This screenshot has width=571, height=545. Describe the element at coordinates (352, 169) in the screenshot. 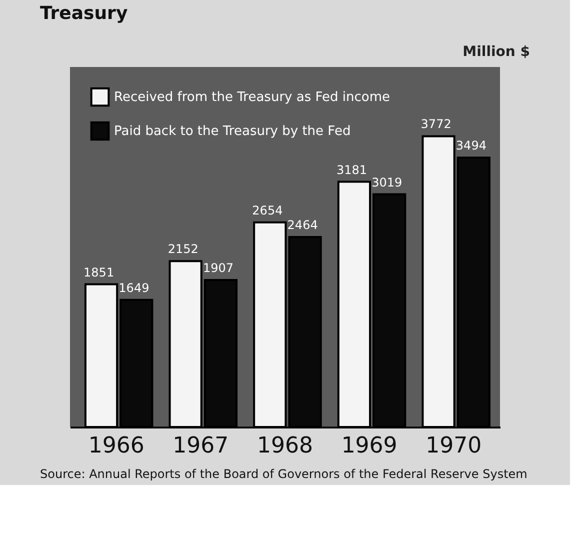

I see `data-label: 3181` at that location.